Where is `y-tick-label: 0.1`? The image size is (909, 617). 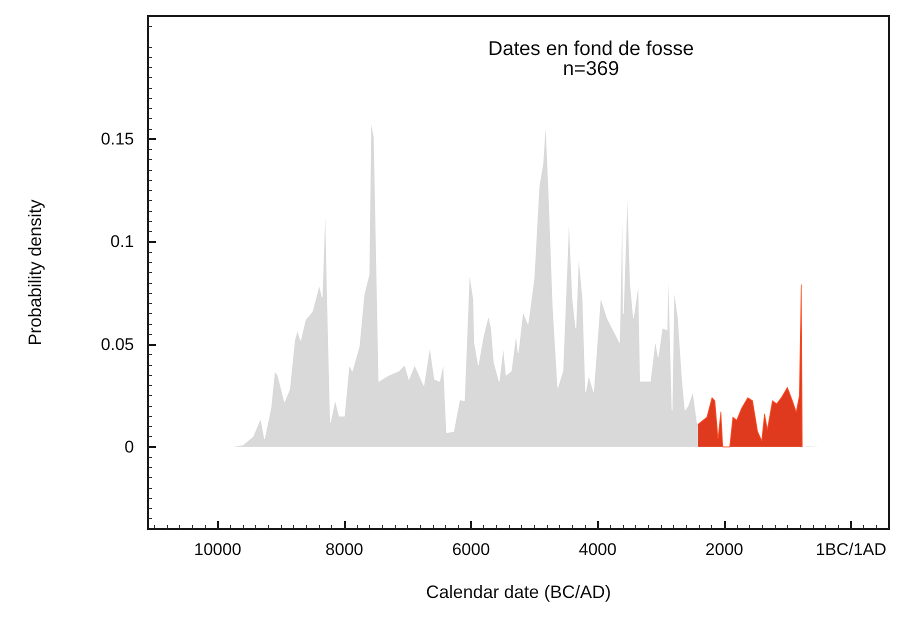
y-tick-label: 0.1 is located at coordinates (122, 242).